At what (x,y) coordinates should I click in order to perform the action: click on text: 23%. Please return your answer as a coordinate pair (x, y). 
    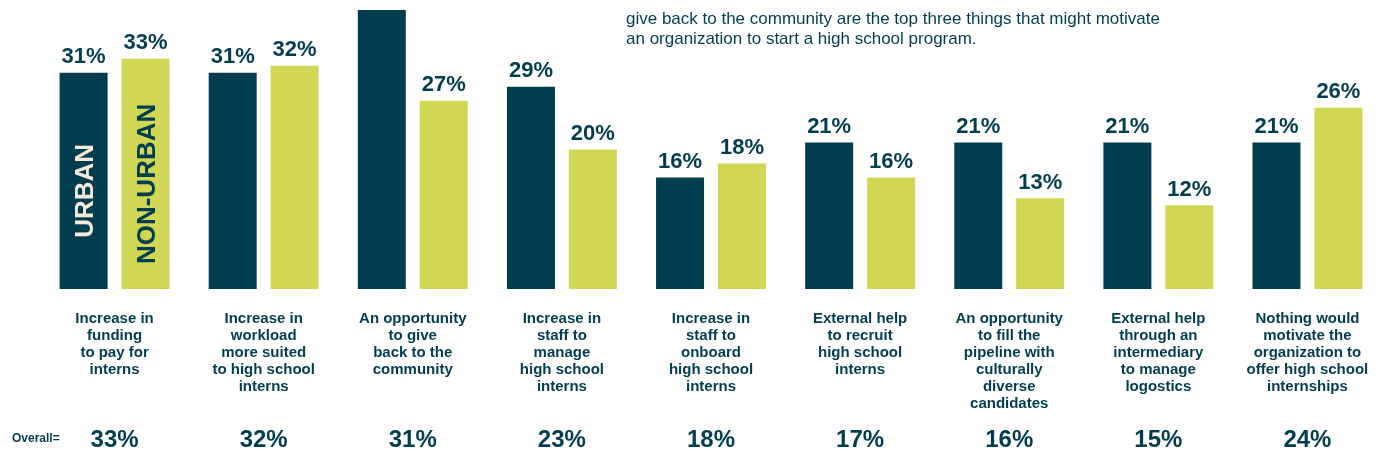
    Looking at the image, I should click on (561, 437).